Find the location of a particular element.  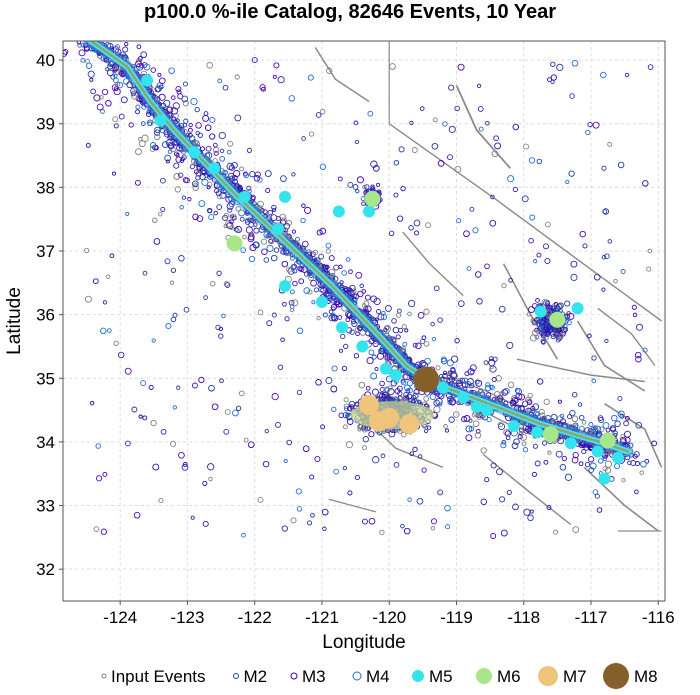

y-tick-label: 36 is located at coordinates (45, 315).